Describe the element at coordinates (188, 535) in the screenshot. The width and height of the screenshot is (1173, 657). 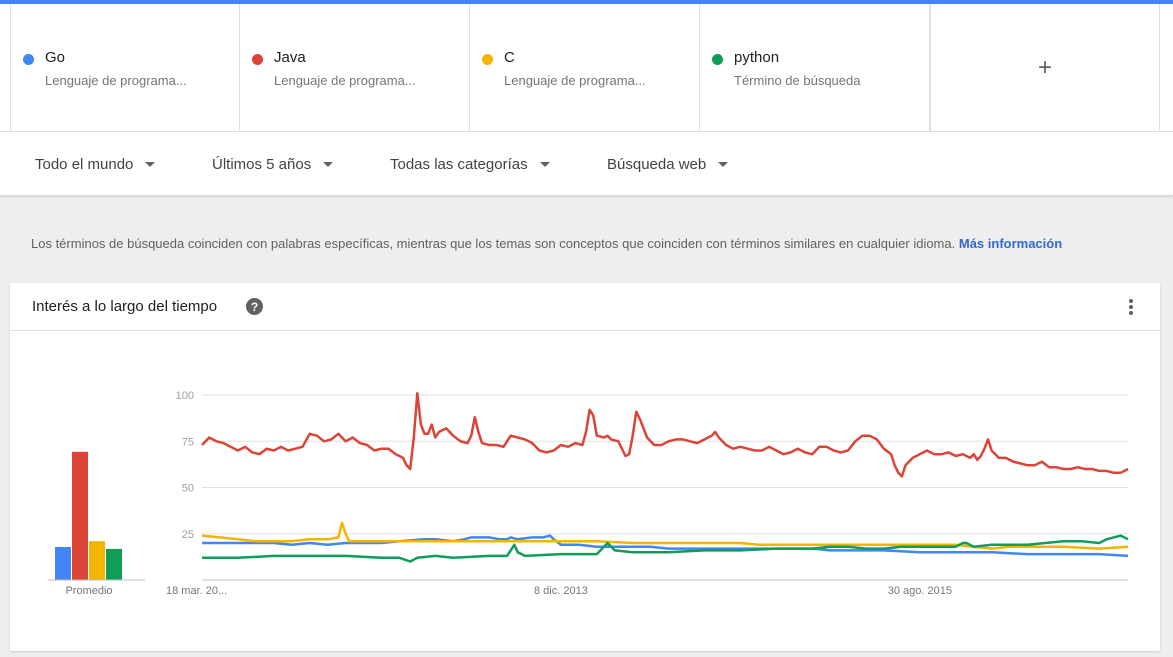
I see `y-tick-label: 25` at that location.